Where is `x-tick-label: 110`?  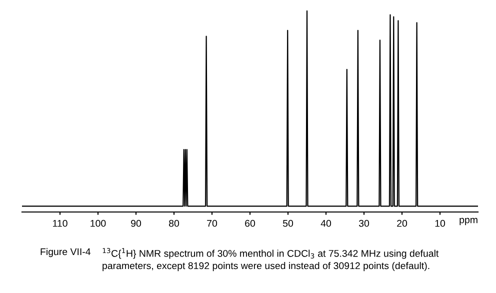
x-tick-label: 110 is located at coordinates (60, 223).